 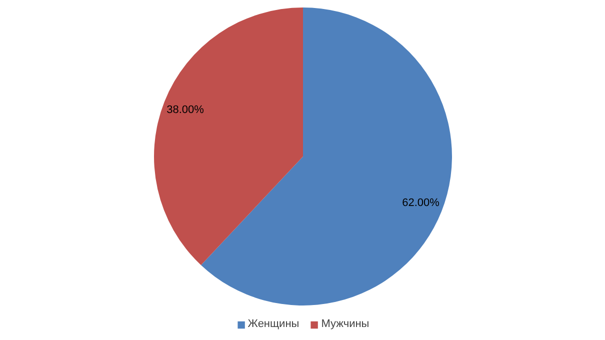 What do you see at coordinates (421, 203) in the screenshot?
I see `data-label: 62.00%` at bounding box center [421, 203].